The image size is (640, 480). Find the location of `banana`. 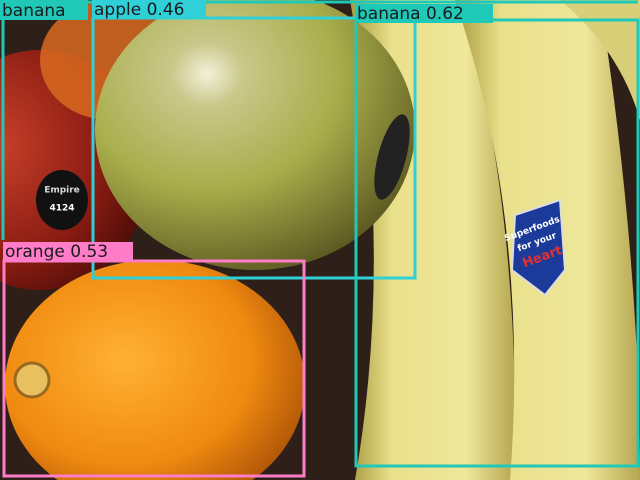

banana is located at coordinates (600, 60).